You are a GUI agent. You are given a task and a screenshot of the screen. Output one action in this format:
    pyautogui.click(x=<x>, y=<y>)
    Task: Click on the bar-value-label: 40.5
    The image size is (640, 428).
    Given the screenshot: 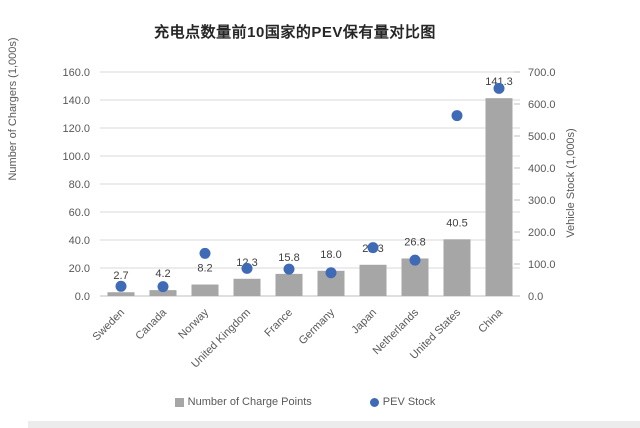 What is the action you would take?
    pyautogui.click(x=456, y=223)
    